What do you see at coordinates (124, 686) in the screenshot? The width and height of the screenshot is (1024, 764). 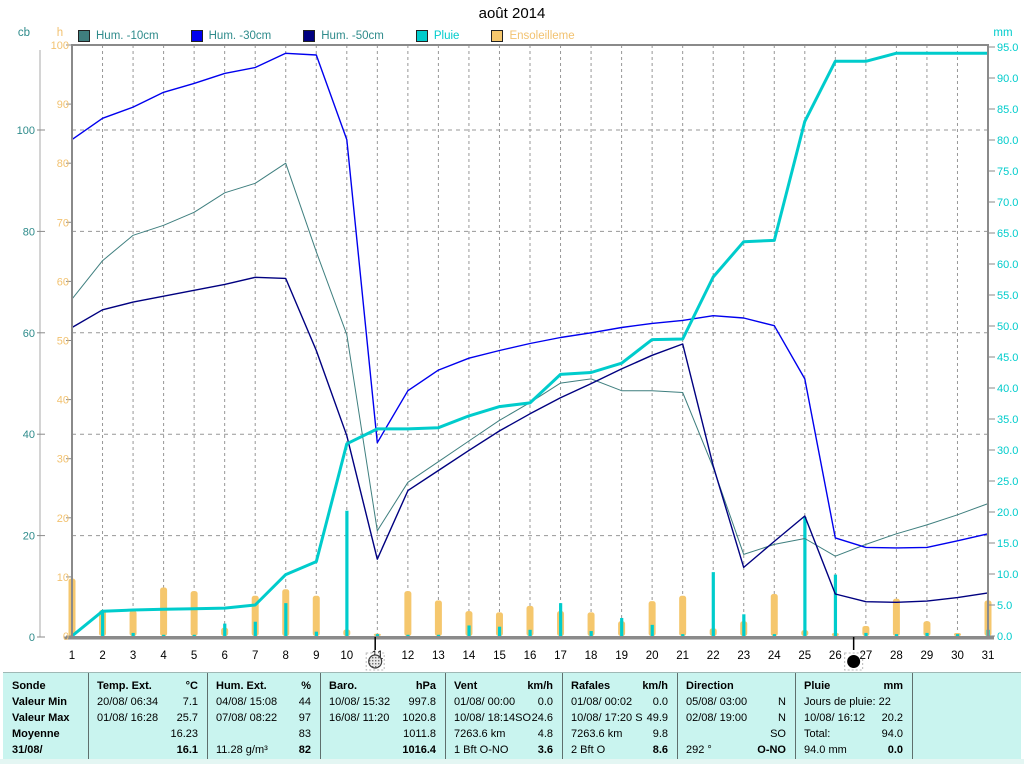 I see `table-col-header-text: Temp. Ext.` at bounding box center [124, 686].